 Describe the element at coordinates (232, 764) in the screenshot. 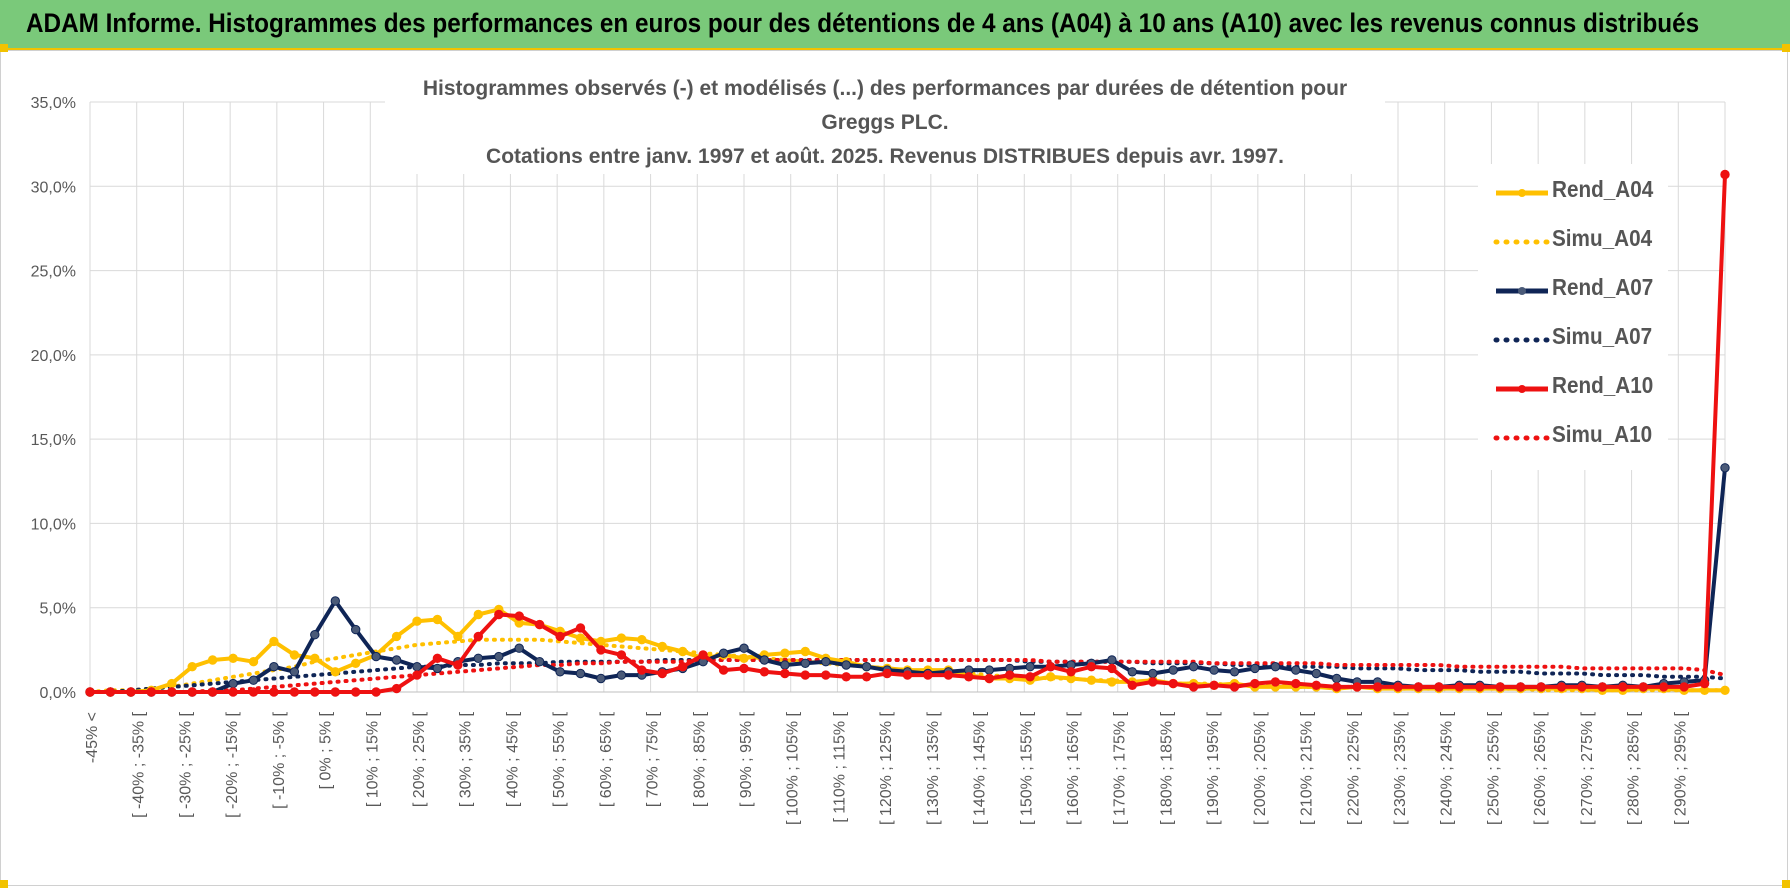

I see `x-tick-label: [ -20% ; -15% [` at that location.